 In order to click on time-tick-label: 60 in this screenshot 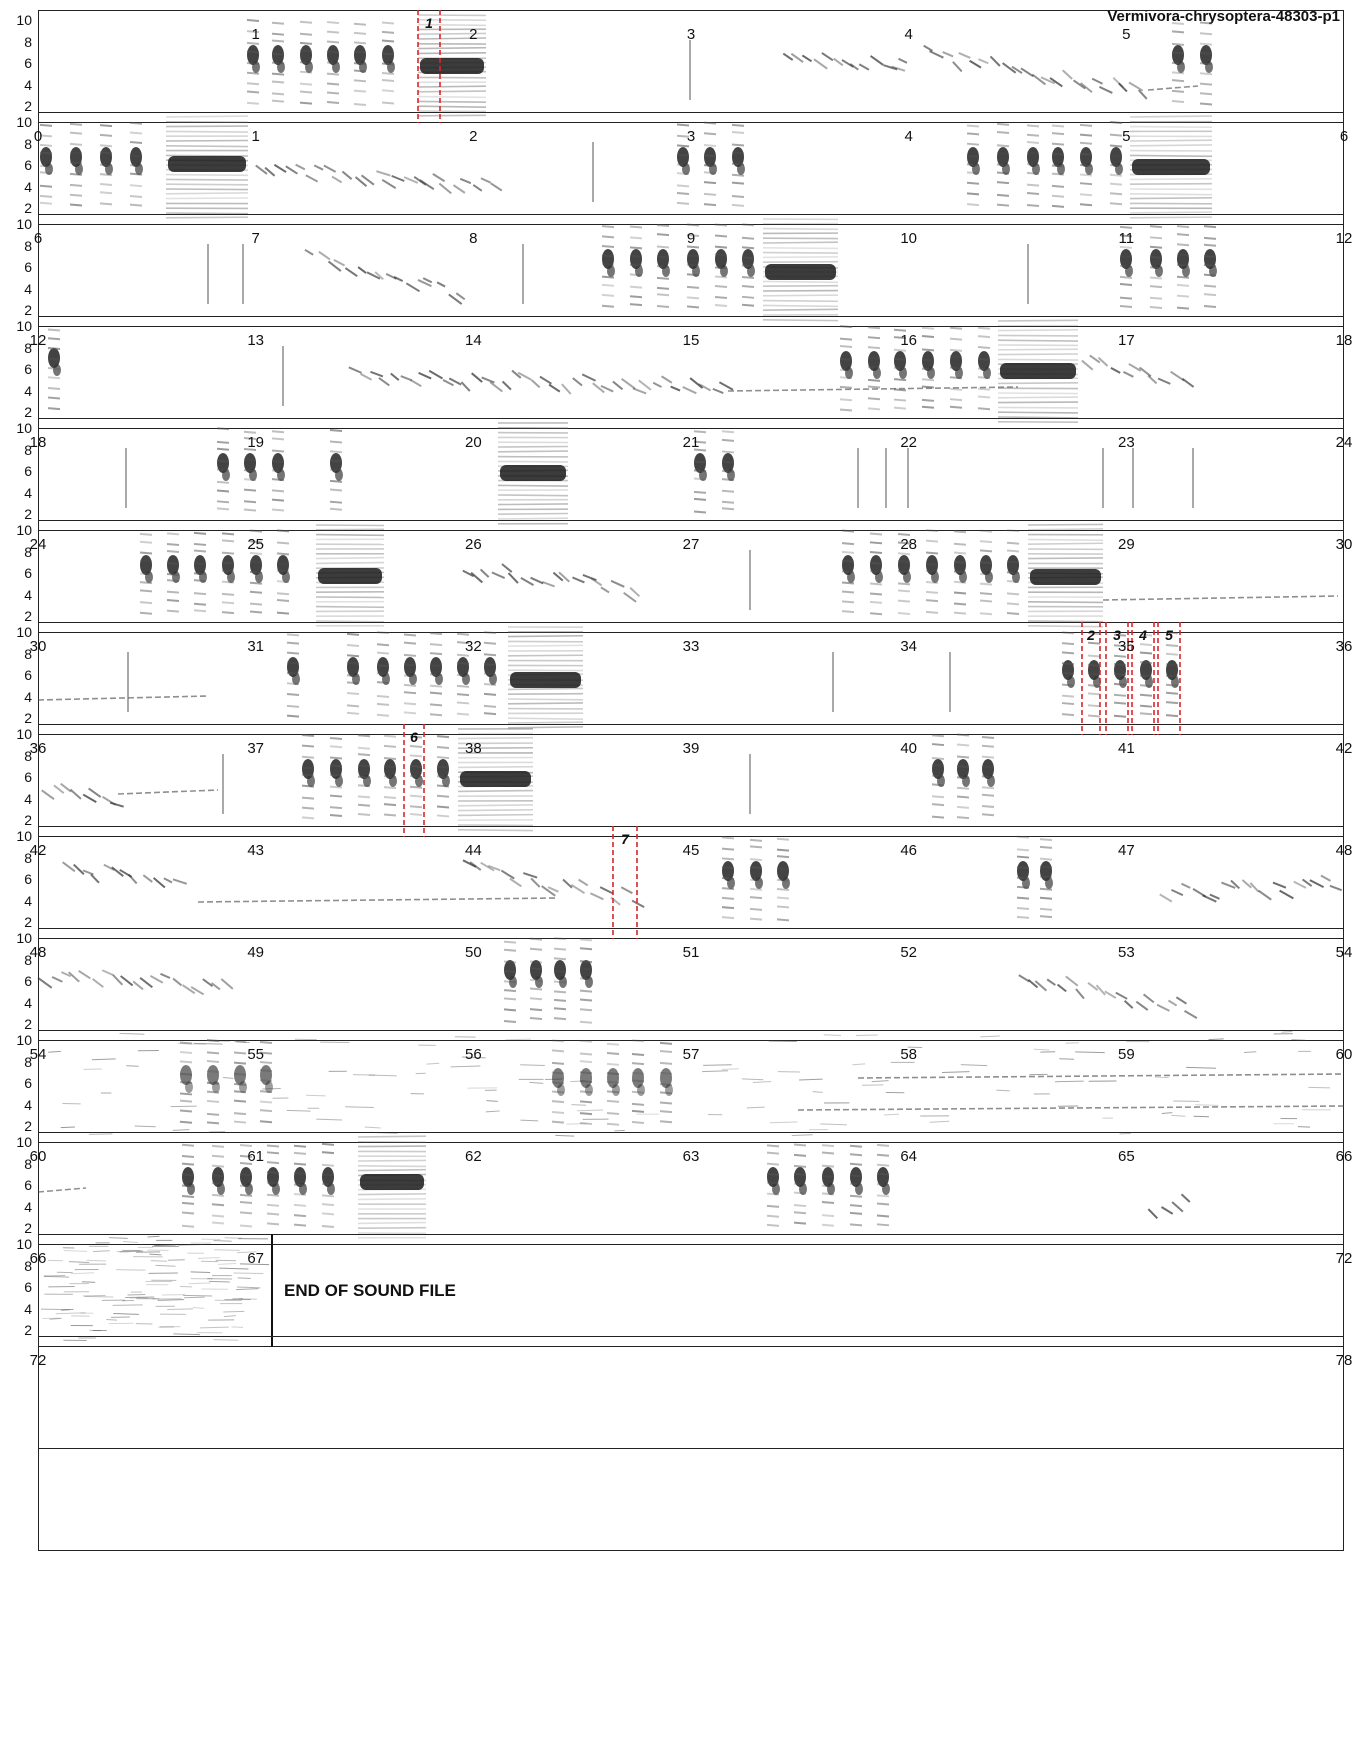, I will do `click(1344, 1054)`.